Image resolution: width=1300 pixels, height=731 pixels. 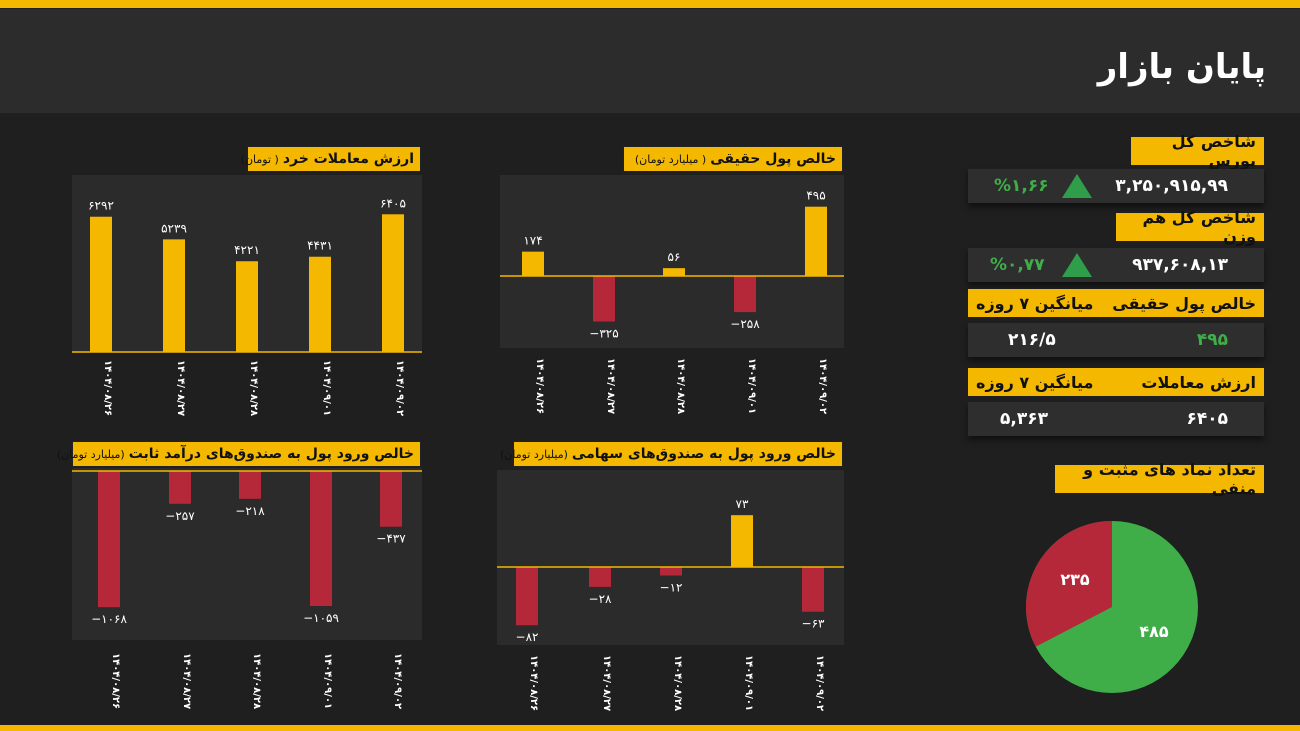 What do you see at coordinates (393, 203) in the screenshot?
I see `data-label: ۶۴۰۵` at bounding box center [393, 203].